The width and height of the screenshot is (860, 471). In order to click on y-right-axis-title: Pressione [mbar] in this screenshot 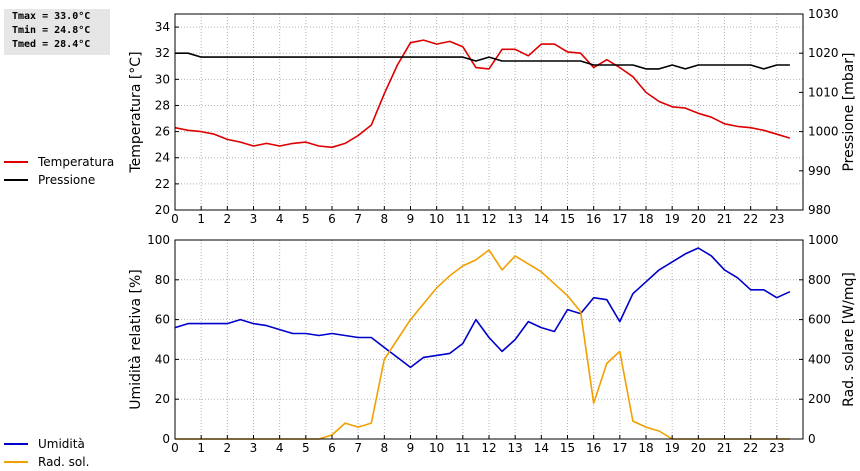, I will do `click(849, 111)`.